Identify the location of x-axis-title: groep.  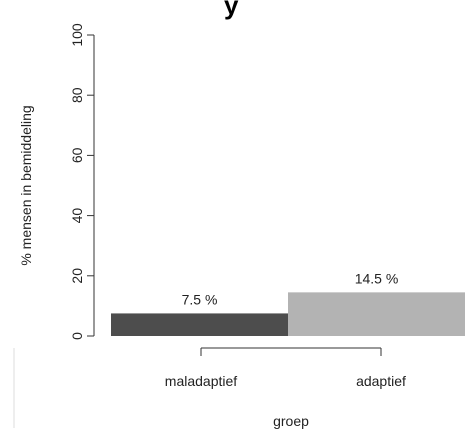
(291, 421).